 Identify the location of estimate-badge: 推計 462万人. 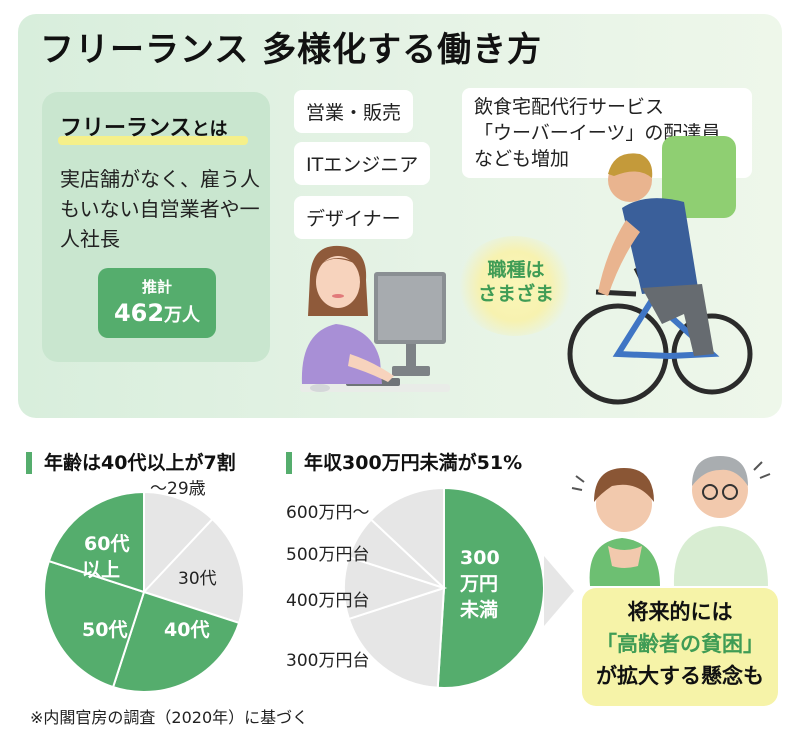
(157, 303).